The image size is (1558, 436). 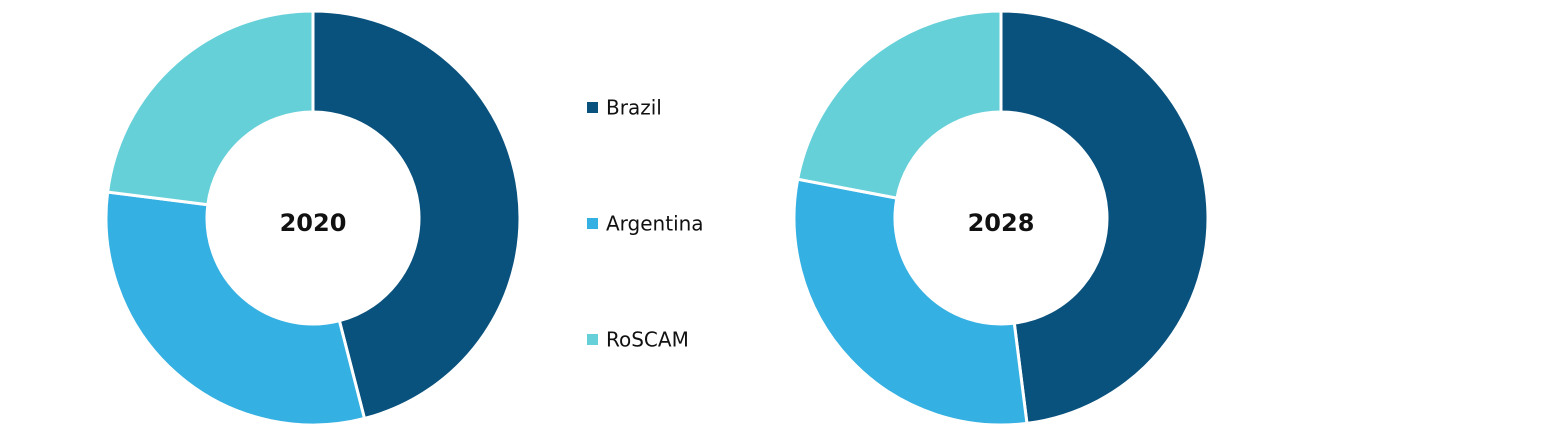 I want to click on center-label: 2020, so click(x=313, y=223).